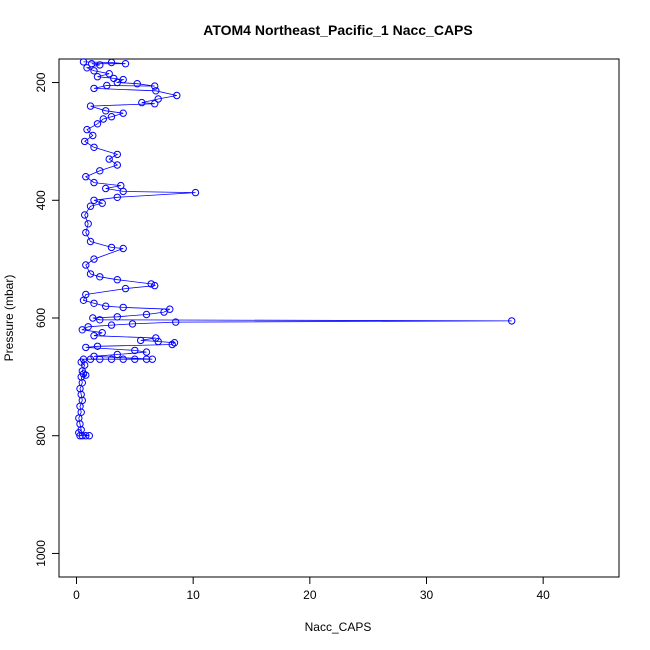  What do you see at coordinates (41, 82) in the screenshot?
I see `y-tick-label: 200` at bounding box center [41, 82].